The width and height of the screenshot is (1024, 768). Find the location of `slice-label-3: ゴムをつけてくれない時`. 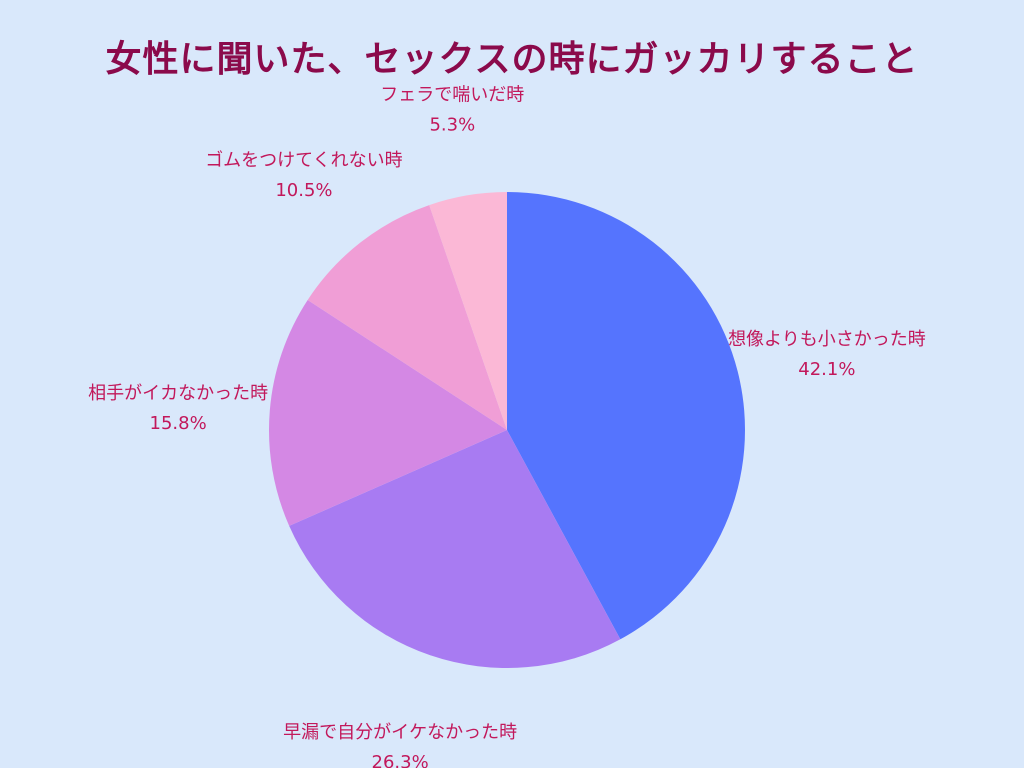

slice-label-3: ゴムをつけてくれない時 is located at coordinates (303, 160).